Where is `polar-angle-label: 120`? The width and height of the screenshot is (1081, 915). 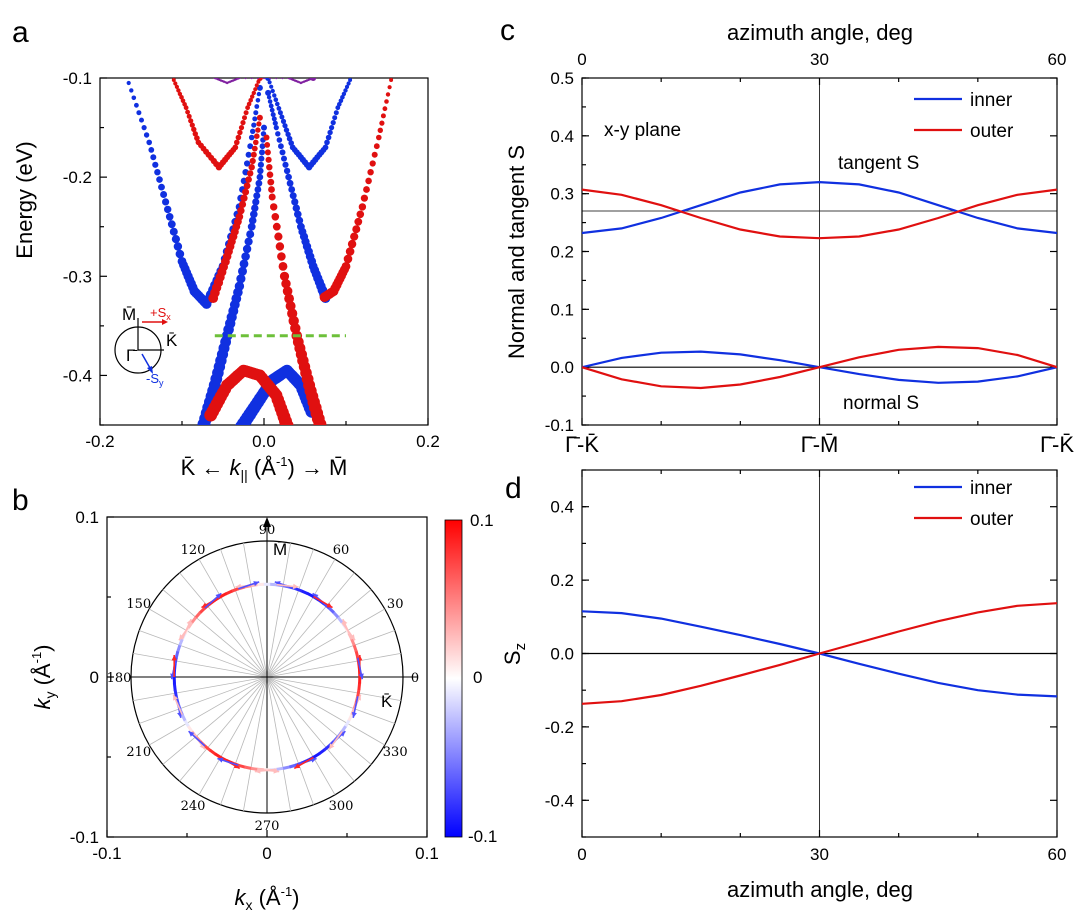 polar-angle-label: 120 is located at coordinates (193, 550).